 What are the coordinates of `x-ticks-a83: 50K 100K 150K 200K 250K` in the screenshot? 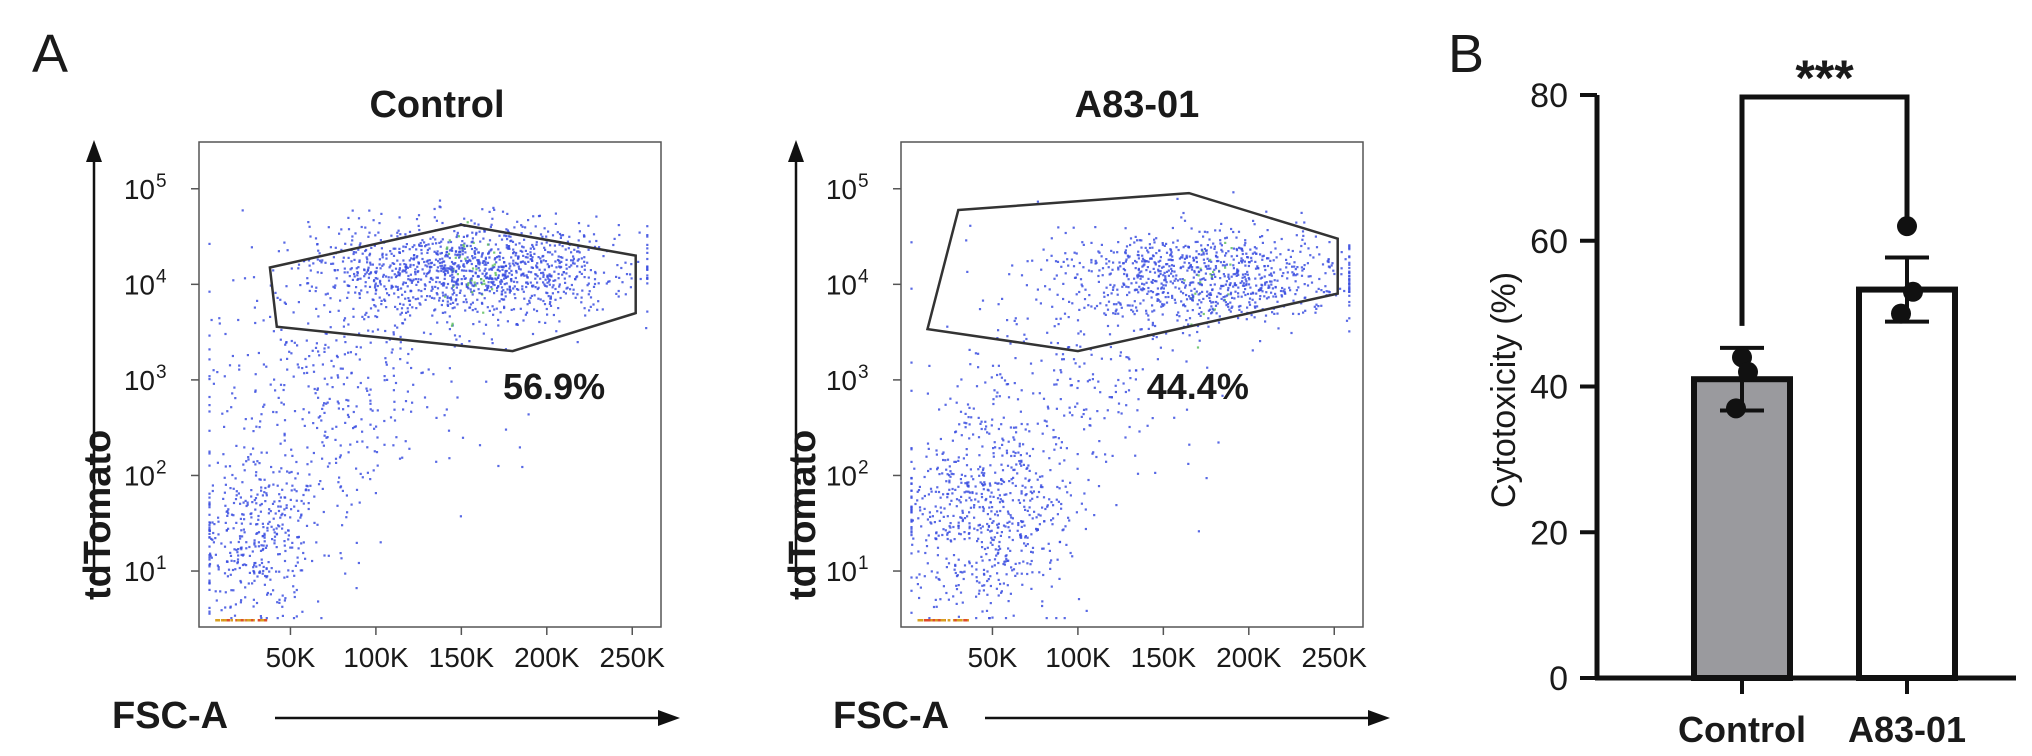 It's located at (1167, 650).